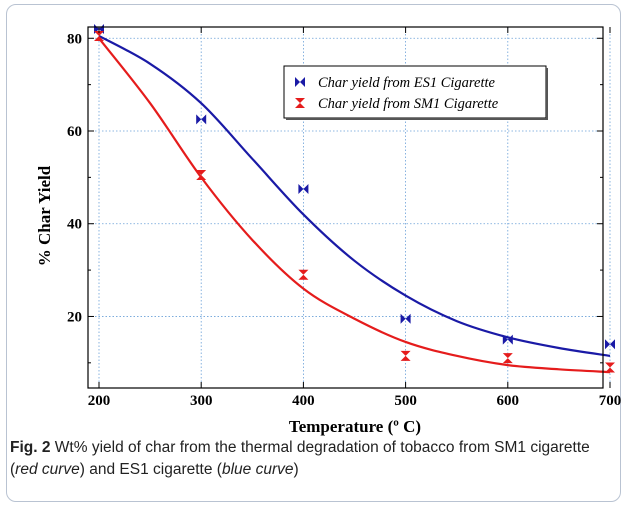 This screenshot has width=629, height=508. I want to click on y-tick-label: 60, so click(74, 132).